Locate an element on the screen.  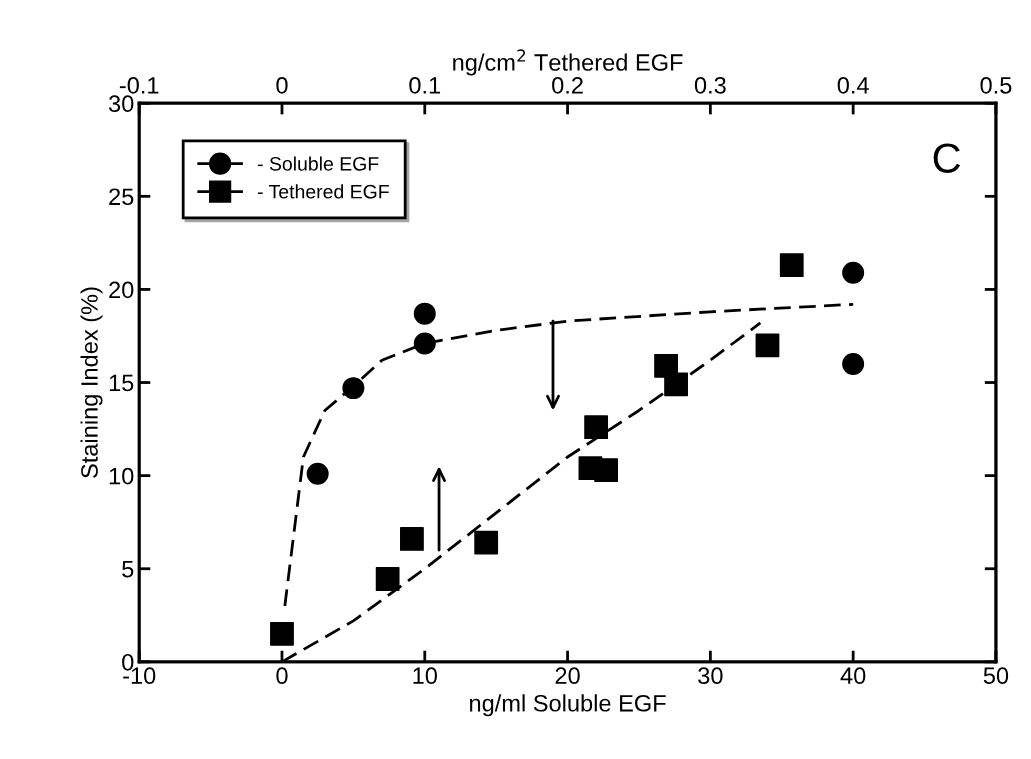
legend-label: - Tethered EGF is located at coordinates (323, 191).